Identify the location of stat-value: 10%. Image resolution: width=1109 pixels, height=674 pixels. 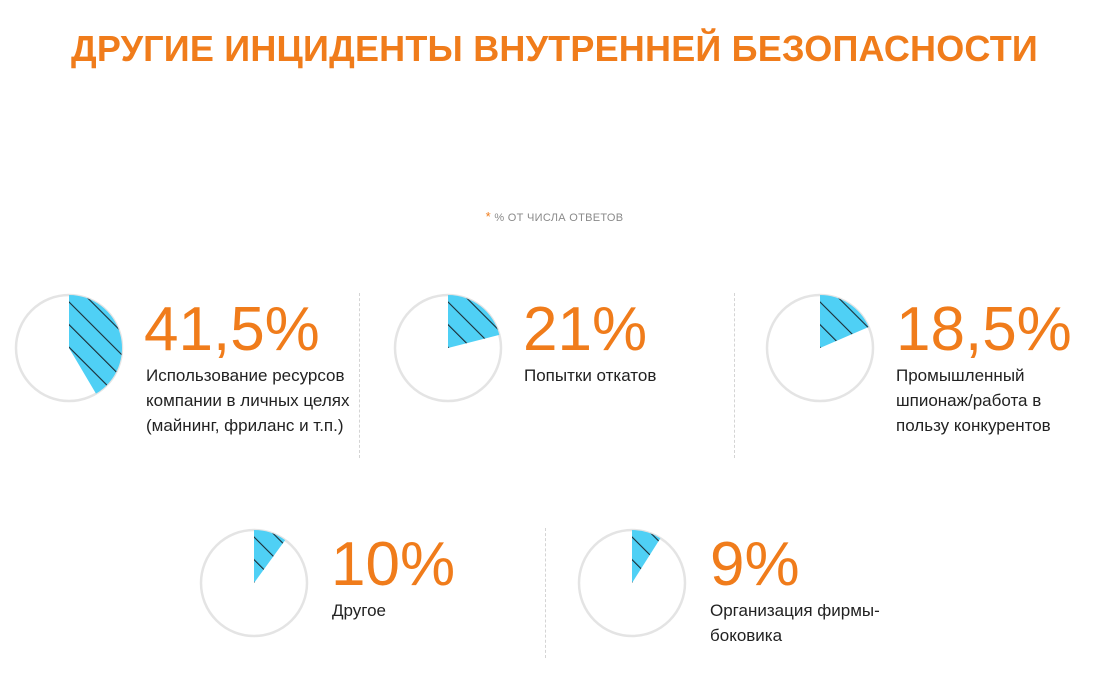
(393, 564).